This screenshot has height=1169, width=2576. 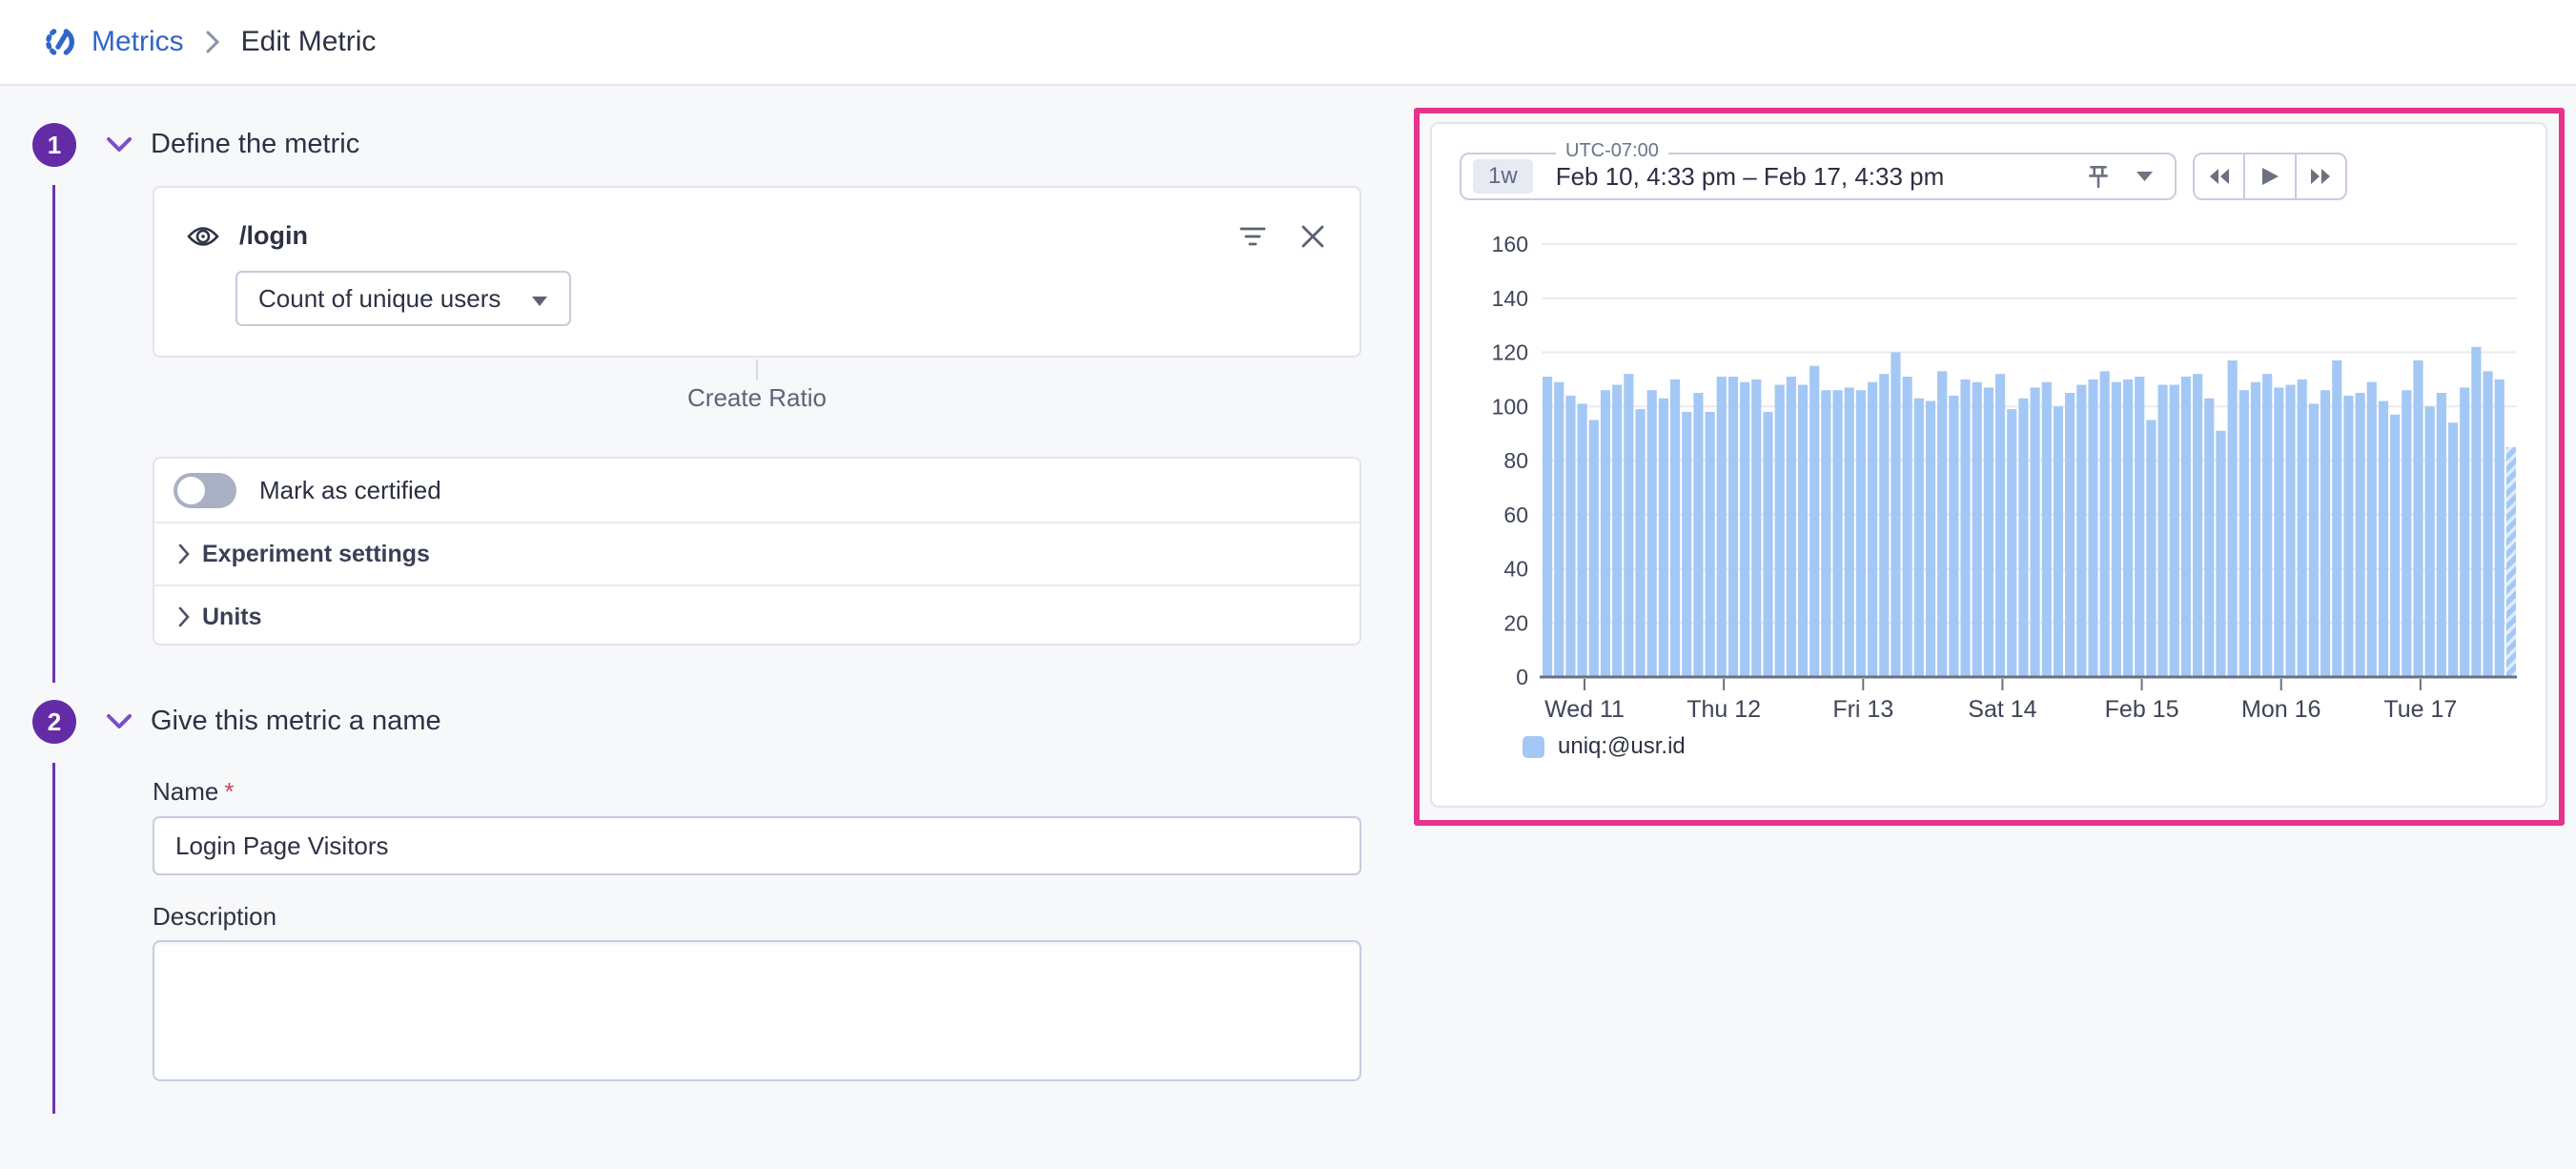 What do you see at coordinates (2145, 176) in the screenshot?
I see `chevron-down-icon` at bounding box center [2145, 176].